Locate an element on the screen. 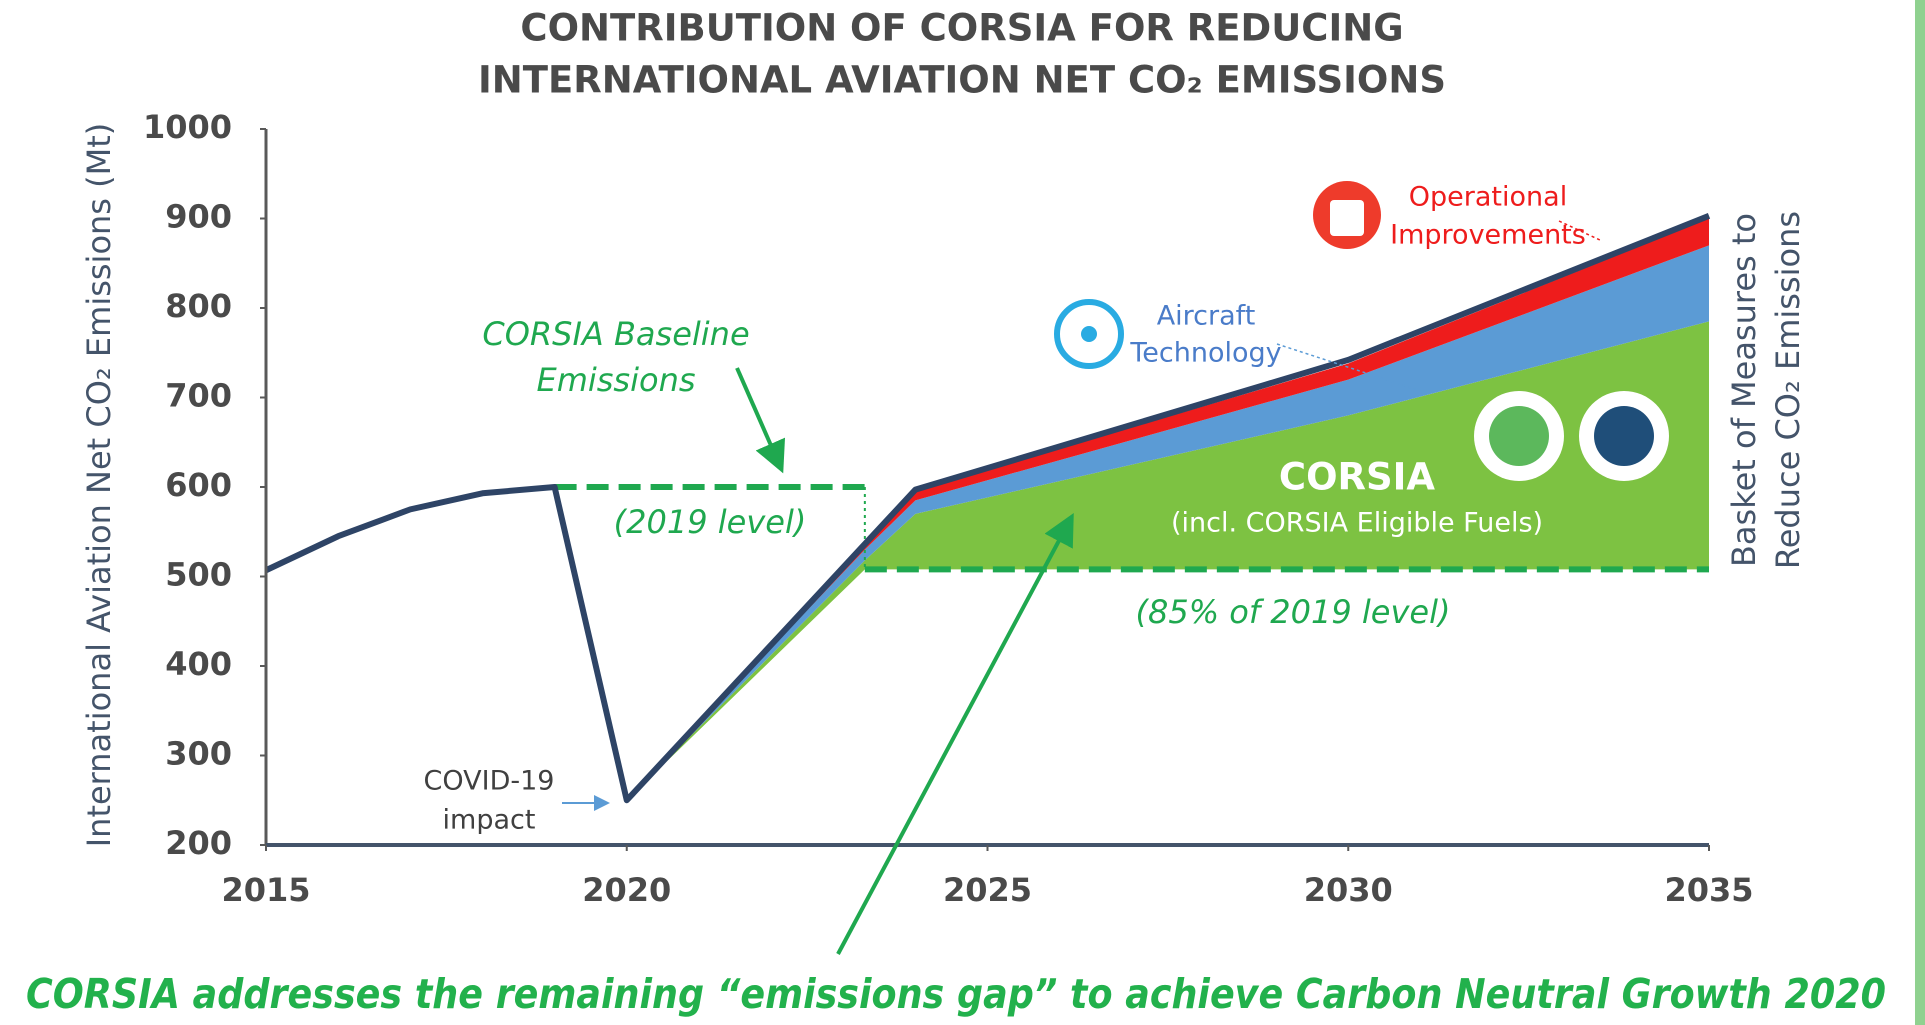 Image resolution: width=1925 pixels, height=1025 pixels. corsia-sublabel: (incl. CORSIA Eligible Fuels) is located at coordinates (1357, 523).